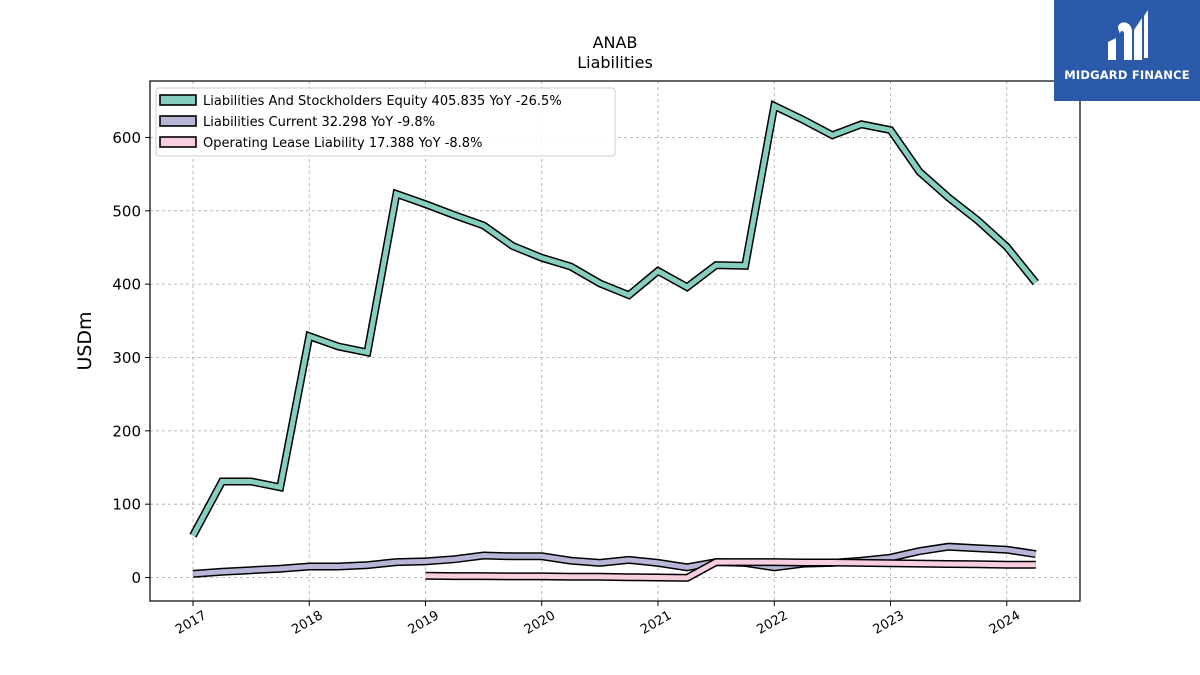  I want to click on legend-box, so click(385, 122).